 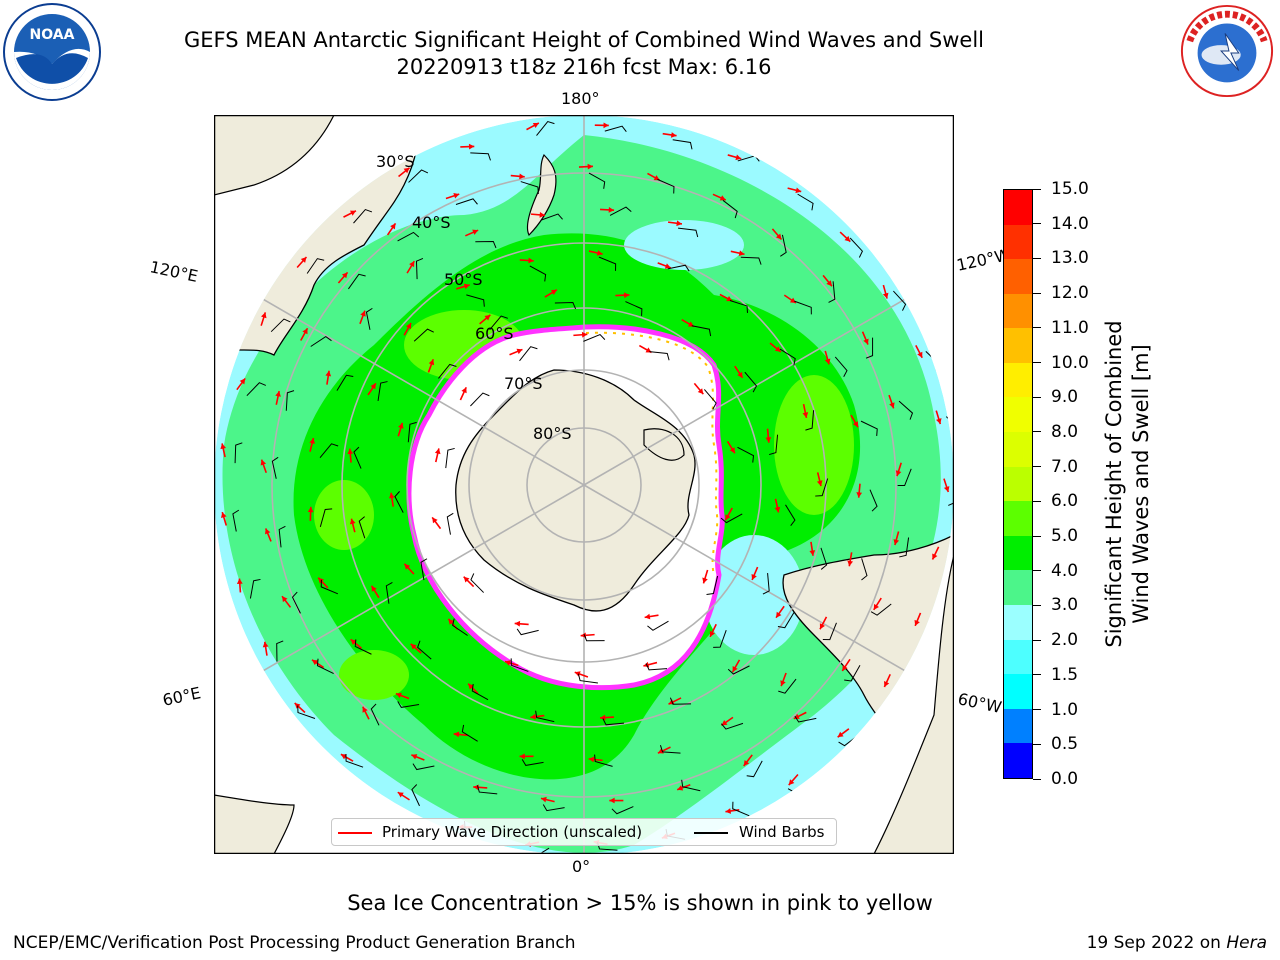 I want to click on lat-label-80s: 80°S, so click(x=552, y=433).